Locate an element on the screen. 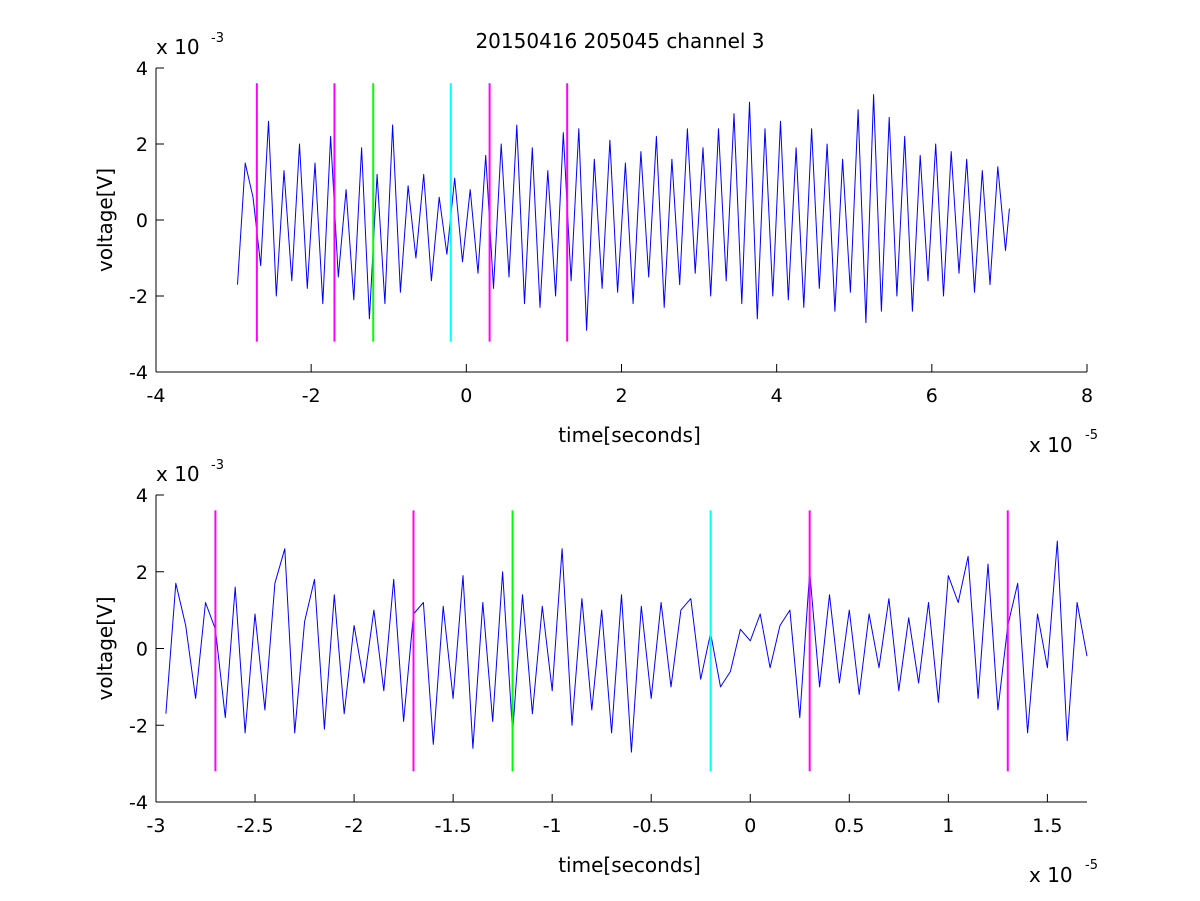 This screenshot has height=901, width=1200. x-tick-label: 4 is located at coordinates (777, 396).